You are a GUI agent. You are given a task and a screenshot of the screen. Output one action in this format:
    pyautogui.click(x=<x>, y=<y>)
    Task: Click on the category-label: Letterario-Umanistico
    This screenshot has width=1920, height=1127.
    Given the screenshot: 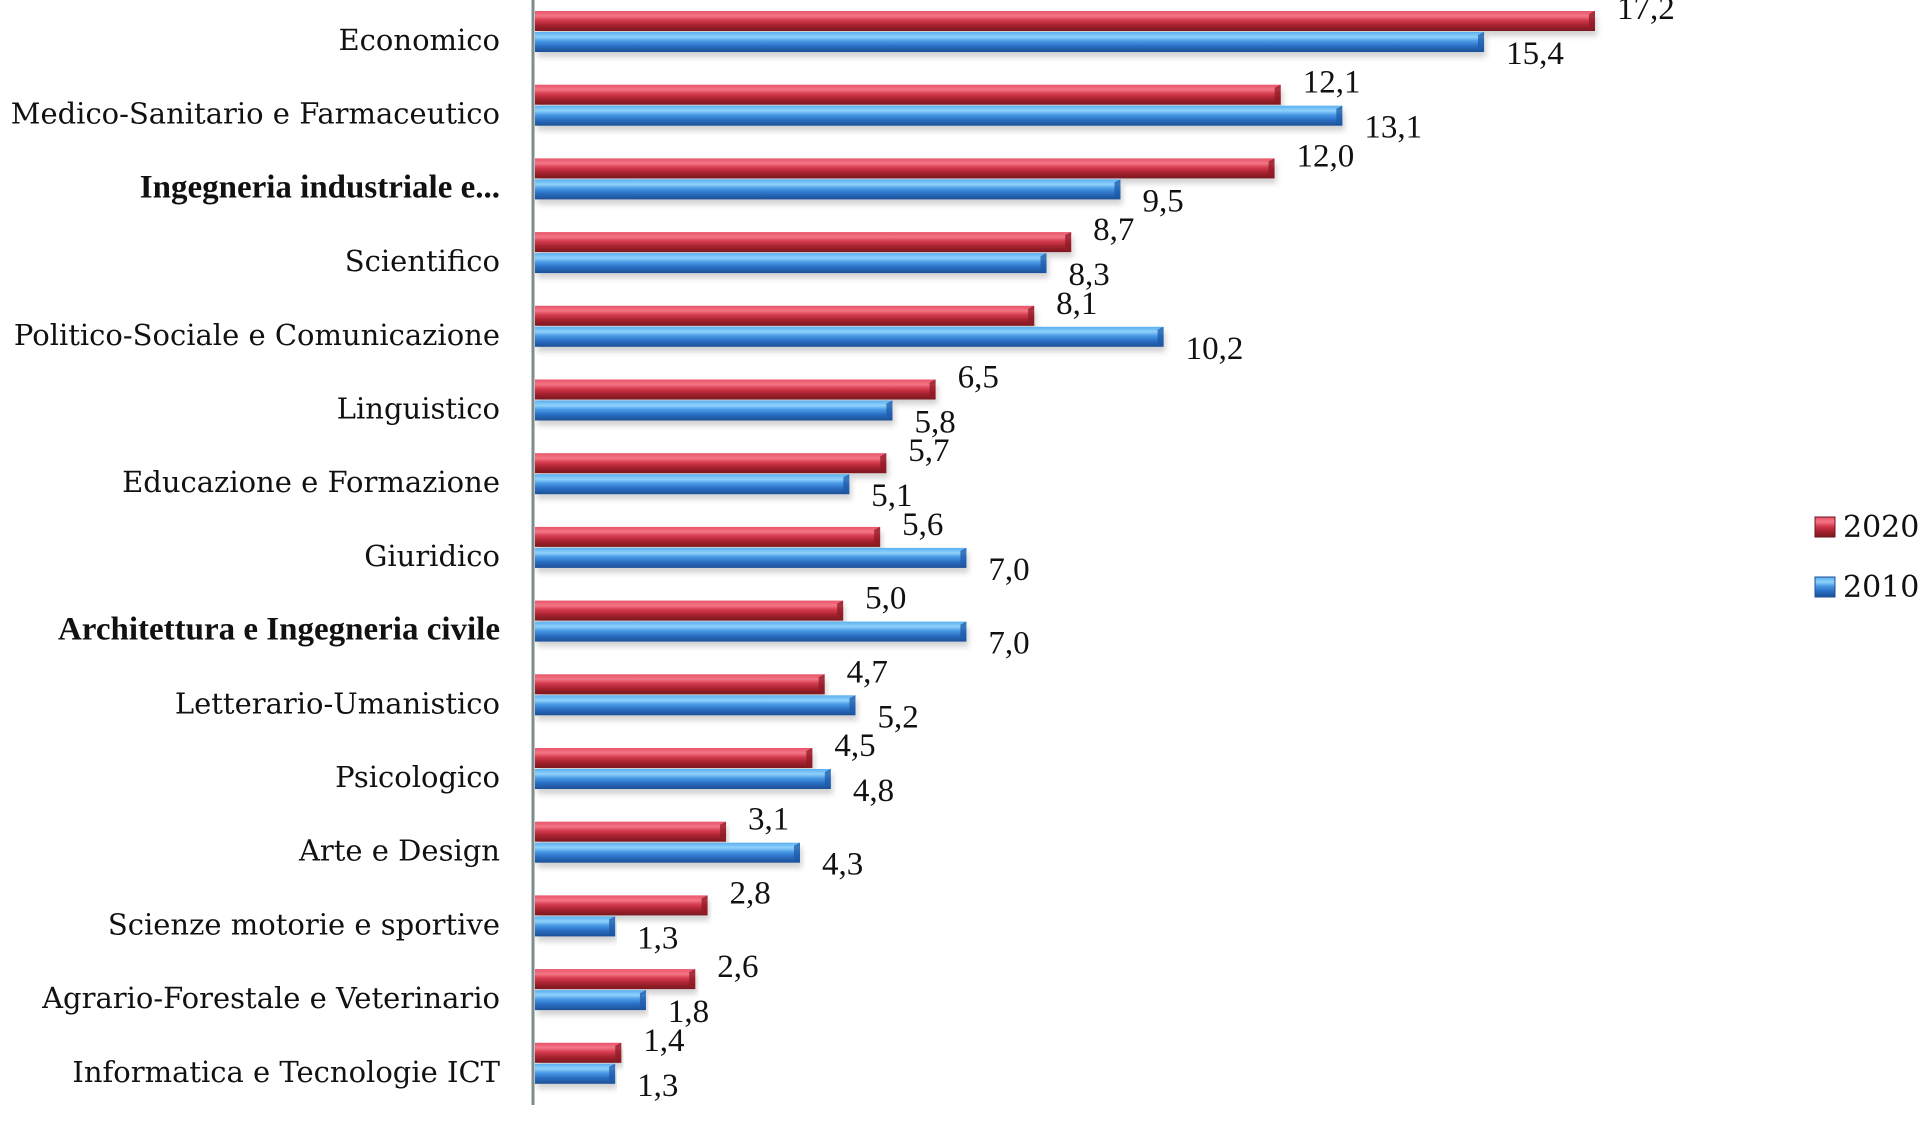 What is the action you would take?
    pyautogui.click(x=337, y=703)
    